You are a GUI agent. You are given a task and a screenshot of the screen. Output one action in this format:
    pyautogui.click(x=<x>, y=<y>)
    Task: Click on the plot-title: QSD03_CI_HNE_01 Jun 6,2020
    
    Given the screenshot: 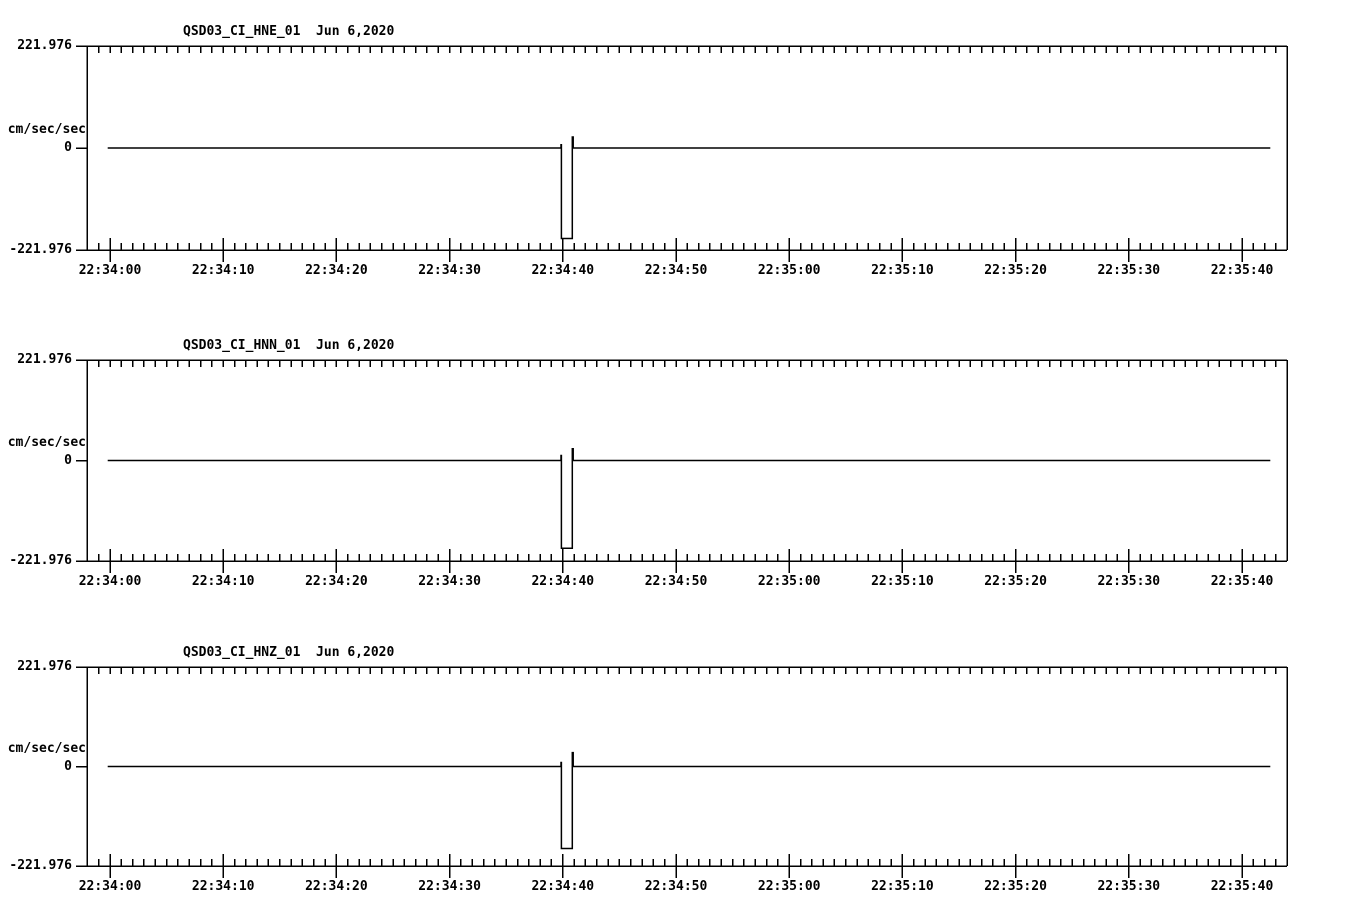 What is the action you would take?
    pyautogui.click(x=289, y=31)
    